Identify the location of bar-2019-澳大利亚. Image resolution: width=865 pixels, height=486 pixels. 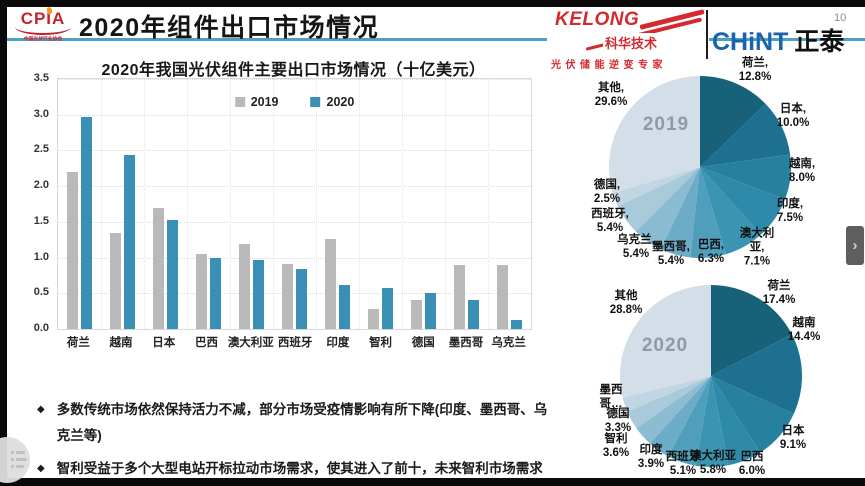
(244, 286).